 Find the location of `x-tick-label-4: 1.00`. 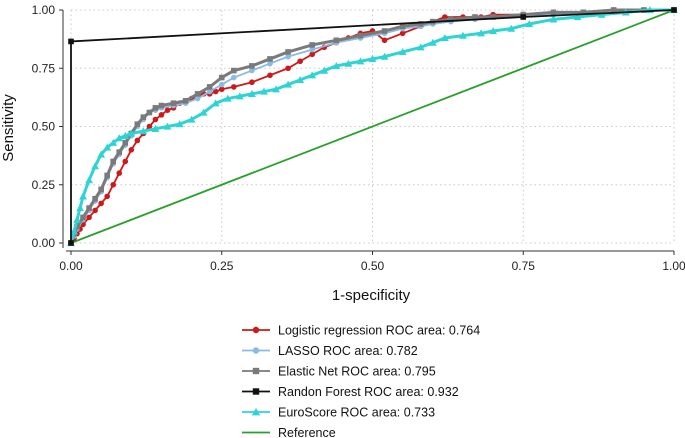

x-tick-label-4: 1.00 is located at coordinates (673, 266).